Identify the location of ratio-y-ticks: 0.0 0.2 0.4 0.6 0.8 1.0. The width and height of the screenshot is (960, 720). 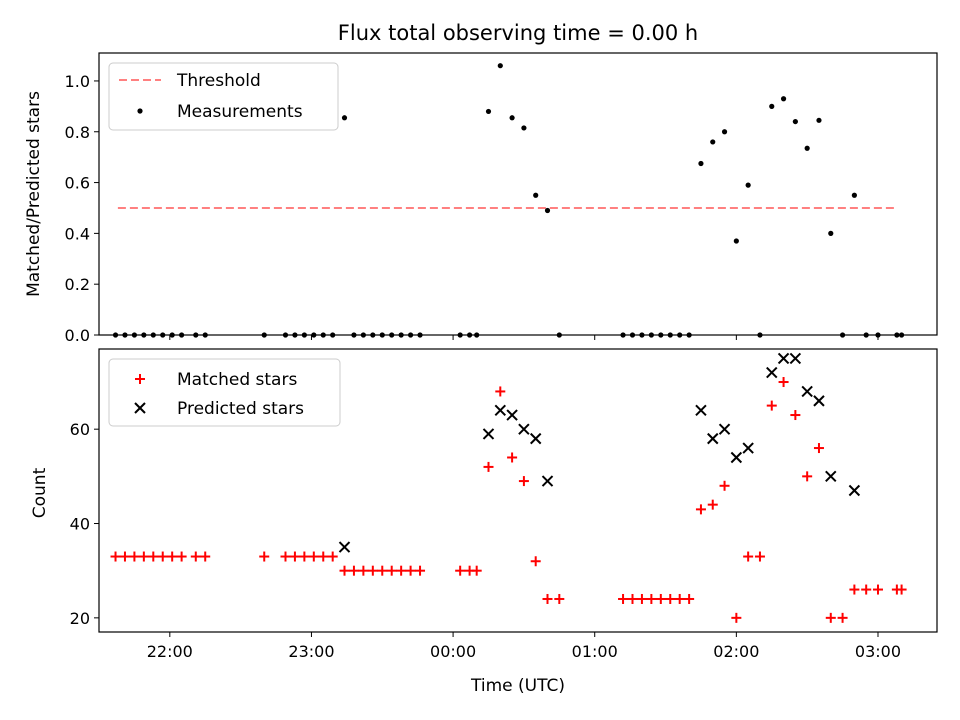
(82, 208).